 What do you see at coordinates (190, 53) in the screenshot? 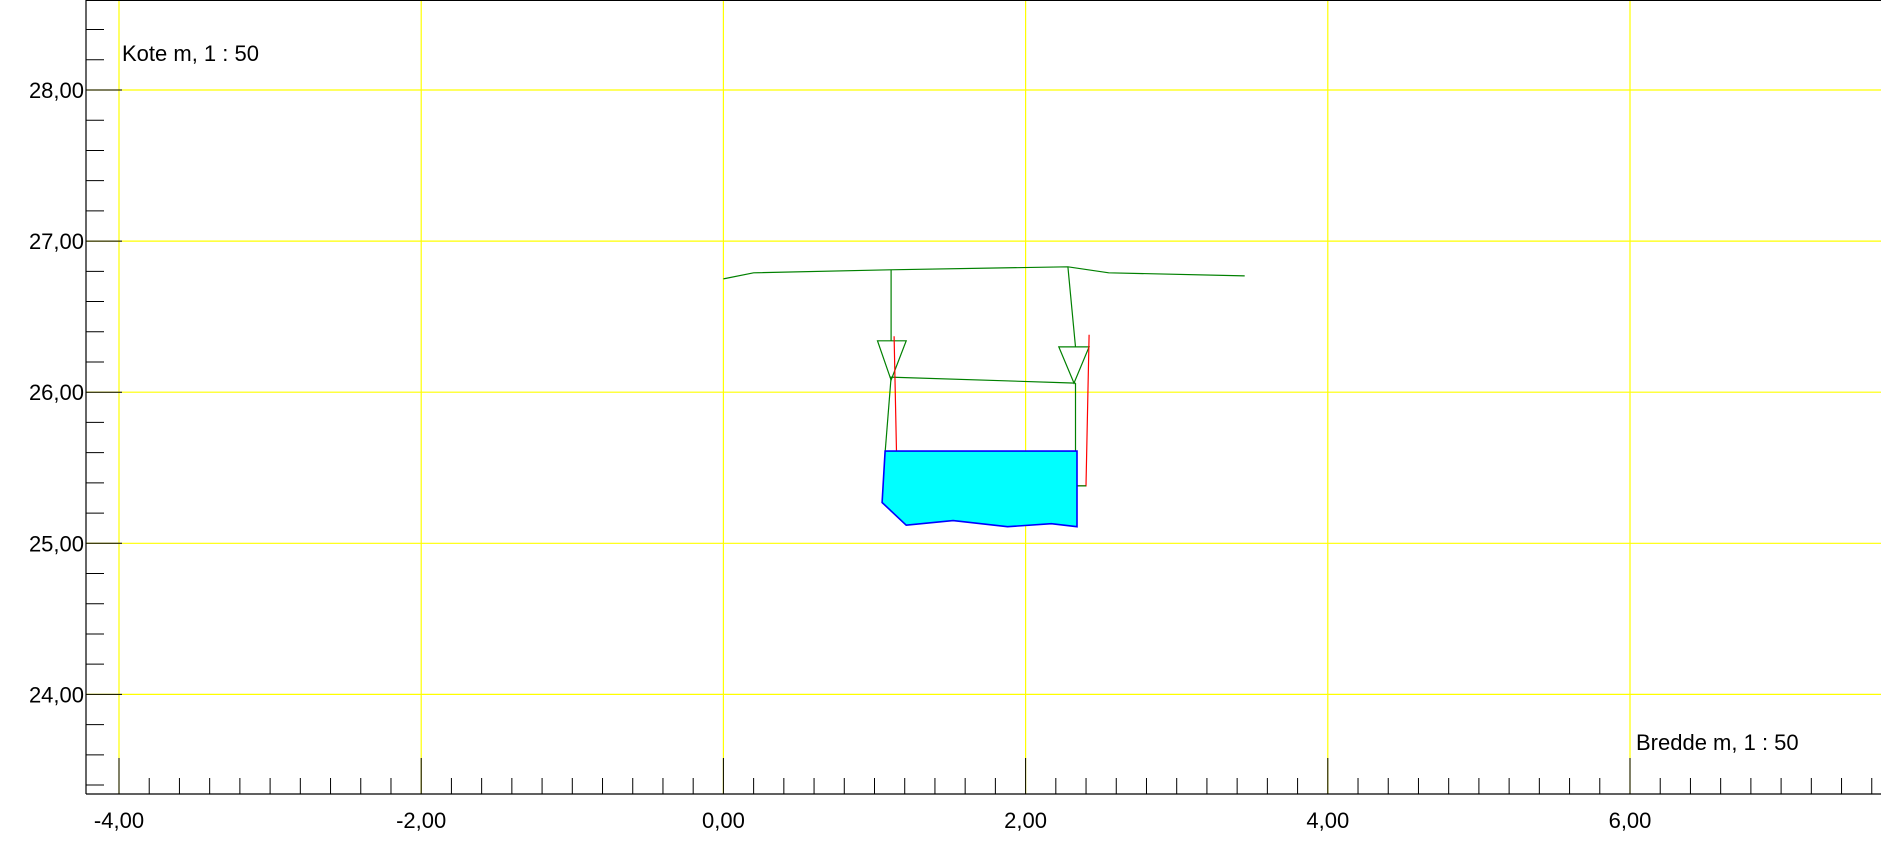
I see `y-axis-title: Kote m, 1 : 50` at bounding box center [190, 53].